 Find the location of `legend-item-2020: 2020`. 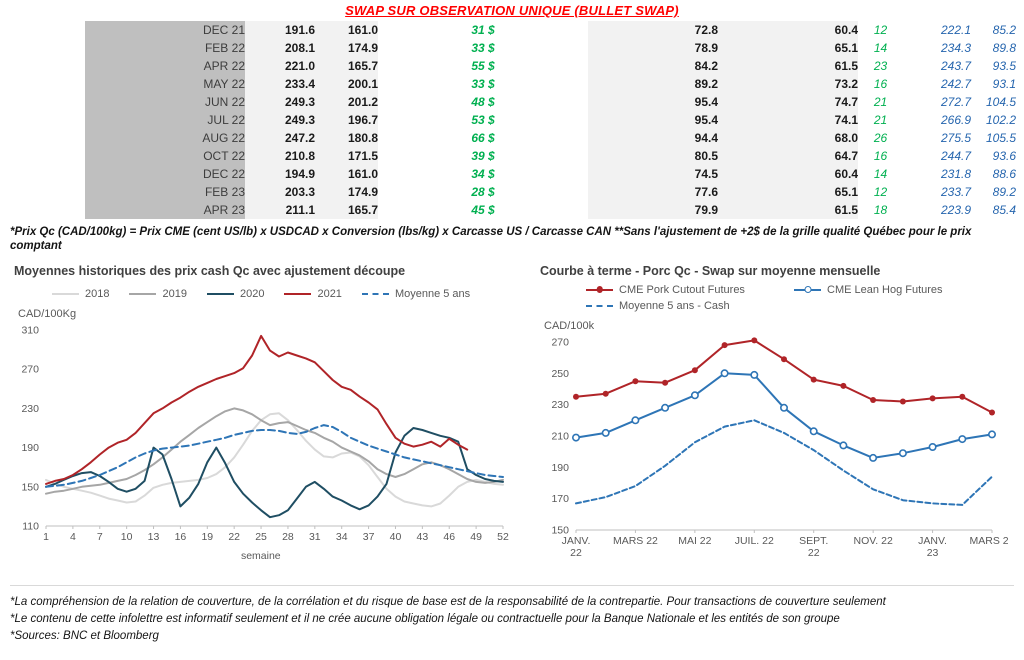

legend-item-2020: 2020 is located at coordinates (235, 293).